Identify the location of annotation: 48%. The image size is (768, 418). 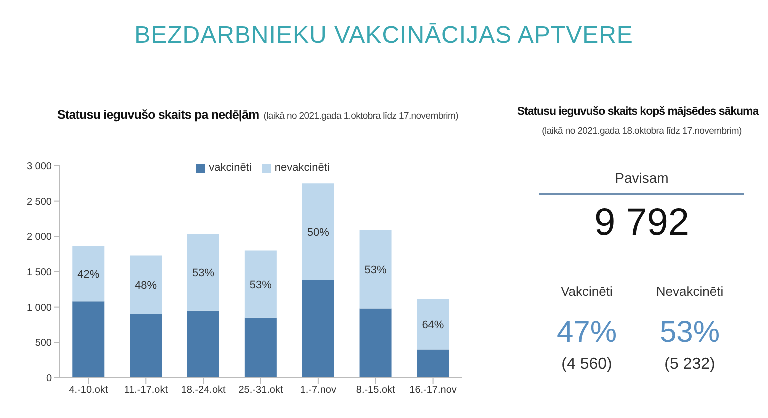
(146, 286).